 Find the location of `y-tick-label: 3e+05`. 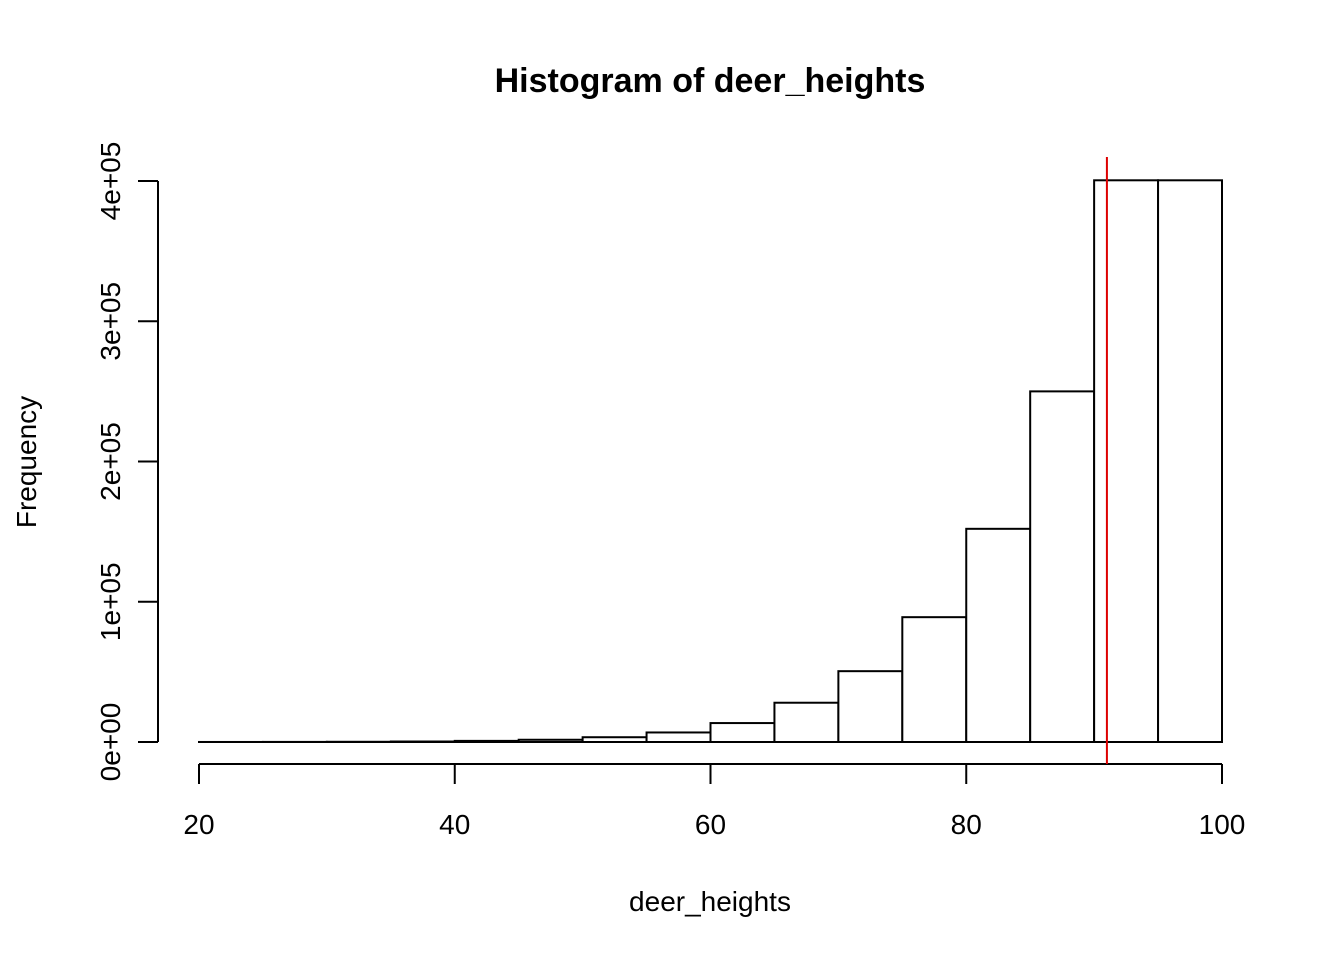

y-tick-label: 3e+05 is located at coordinates (110, 321).